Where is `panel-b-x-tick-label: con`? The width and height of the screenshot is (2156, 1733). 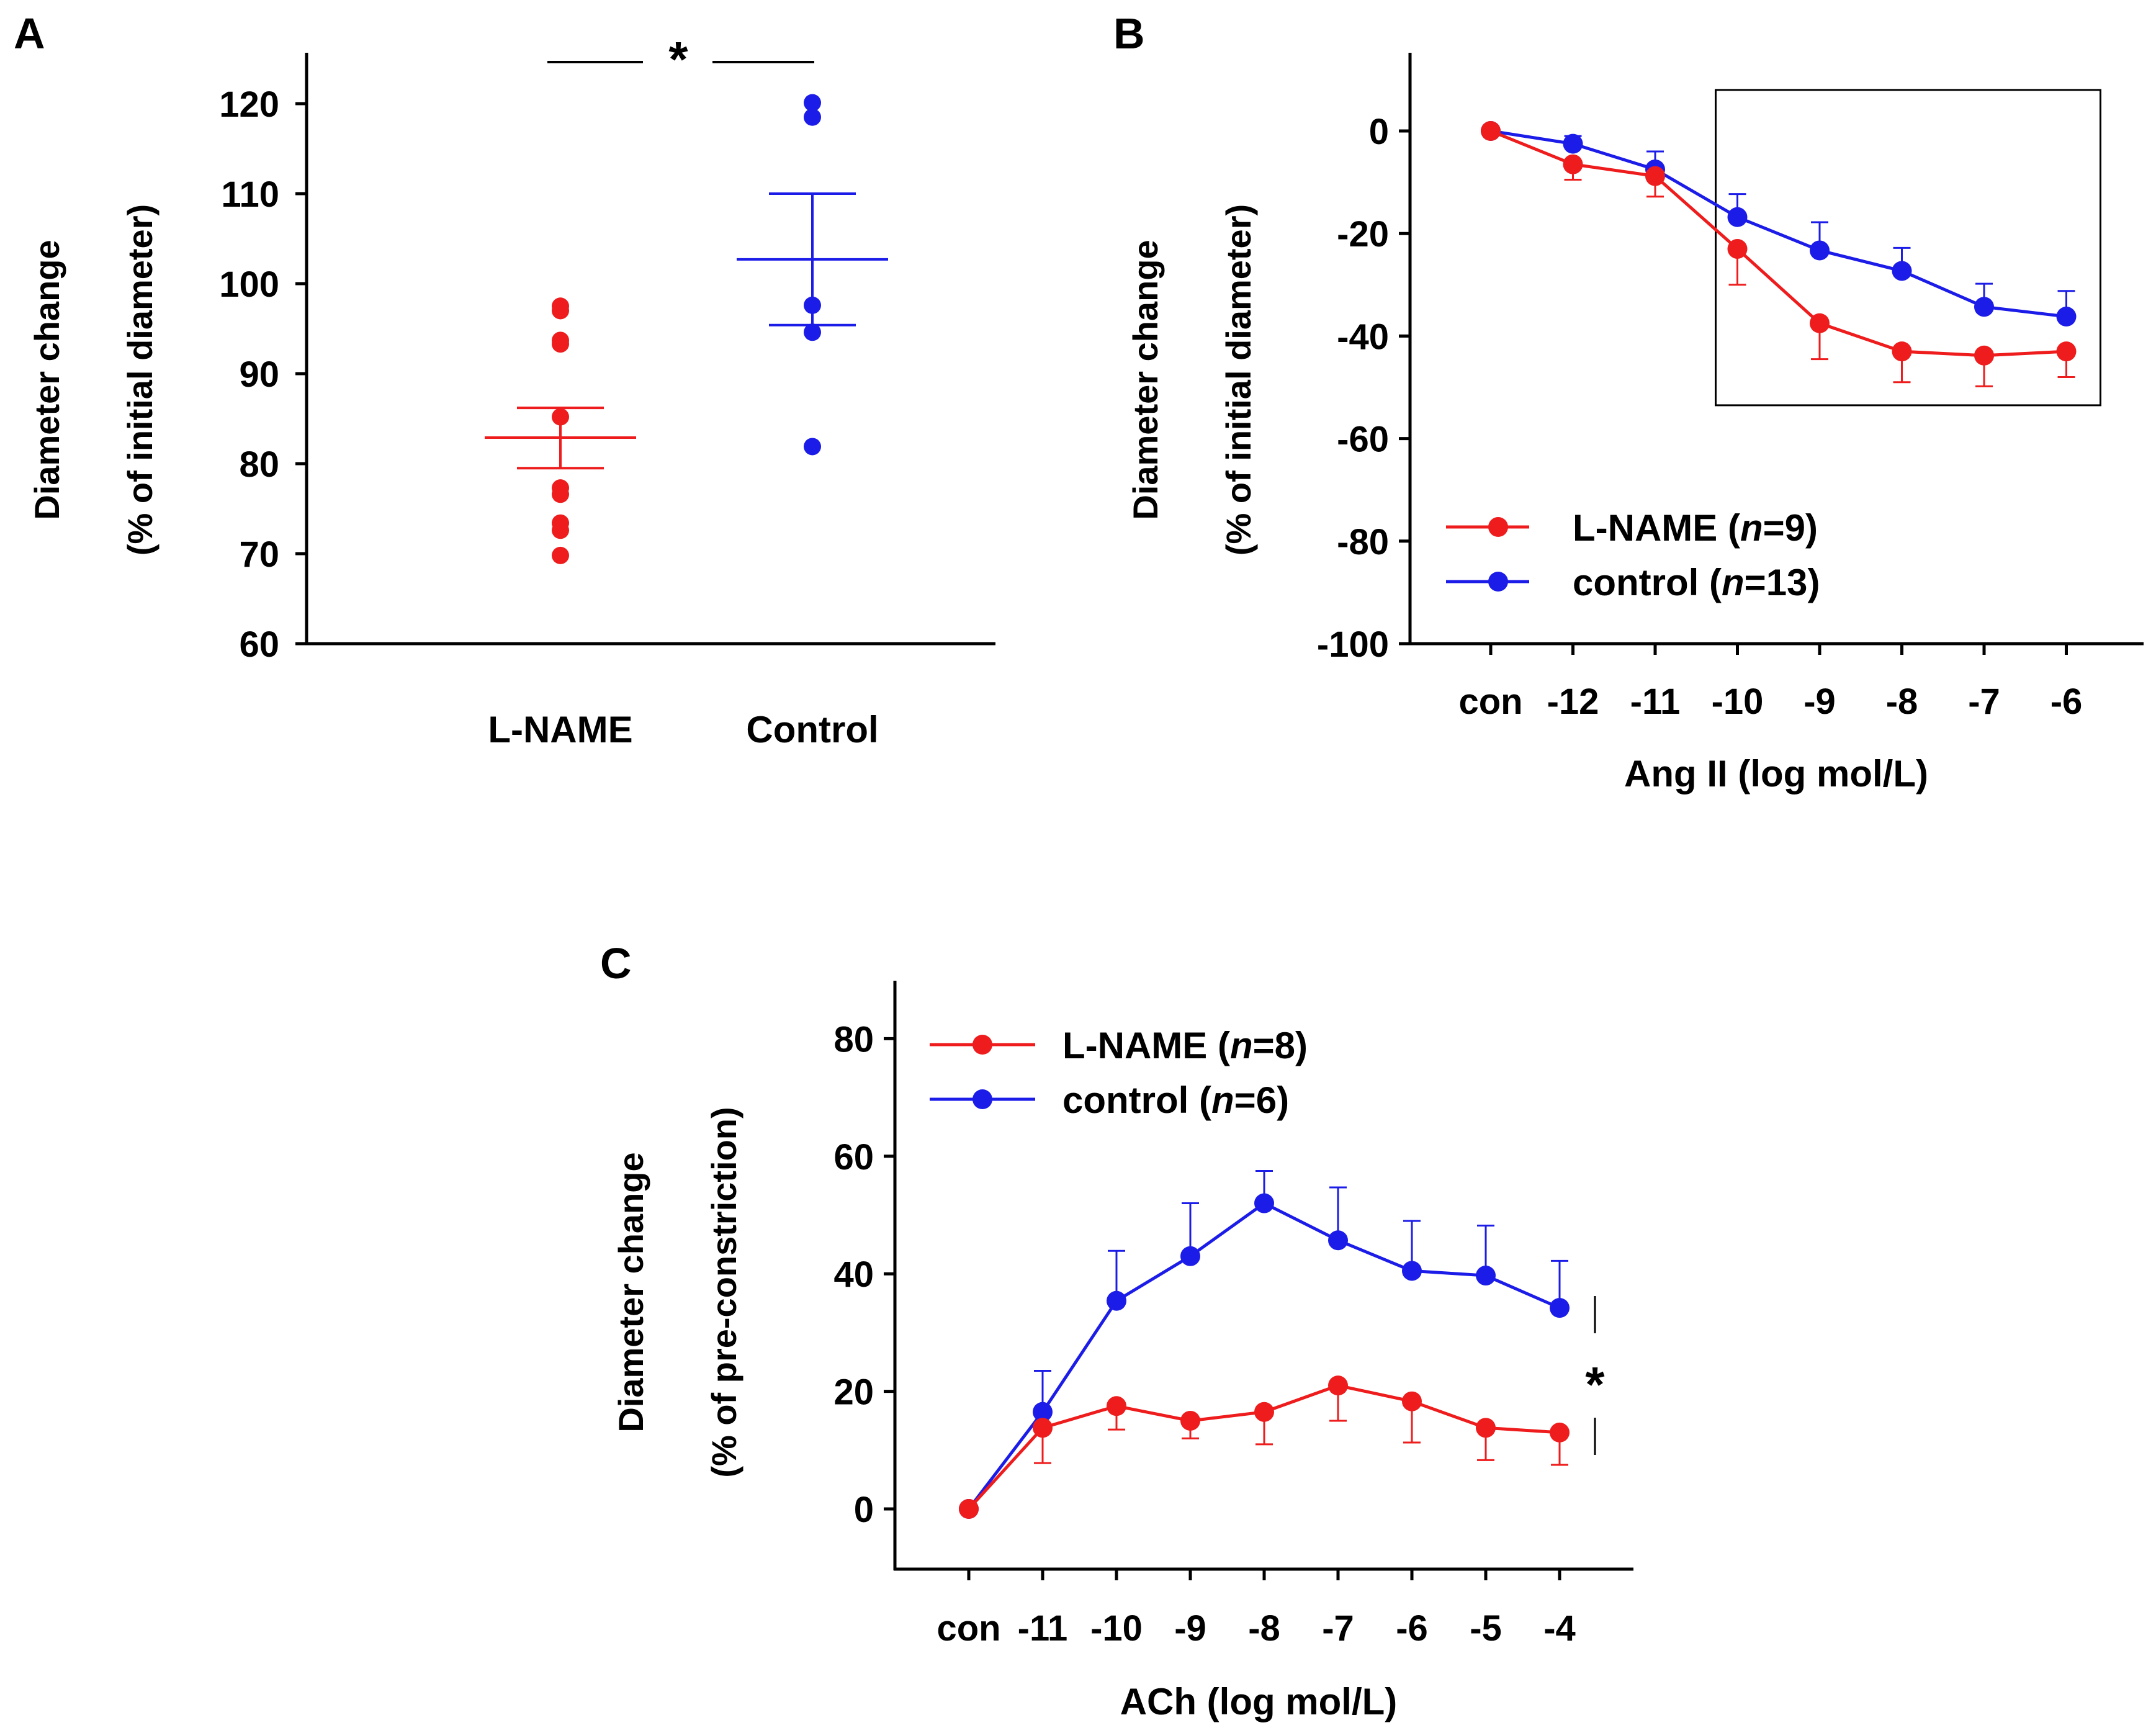 panel-b-x-tick-label: con is located at coordinates (1490, 702).